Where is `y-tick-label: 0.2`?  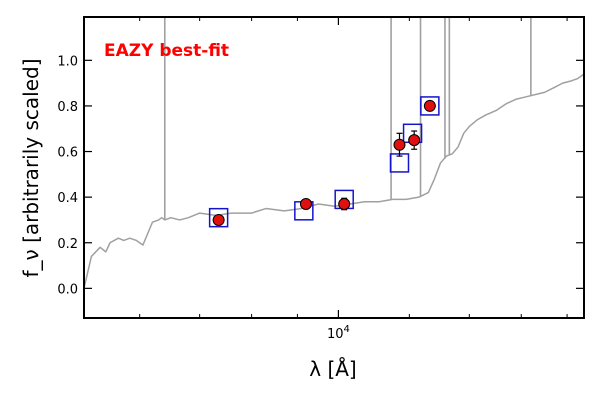
y-tick-label: 0.2 is located at coordinates (67, 244).